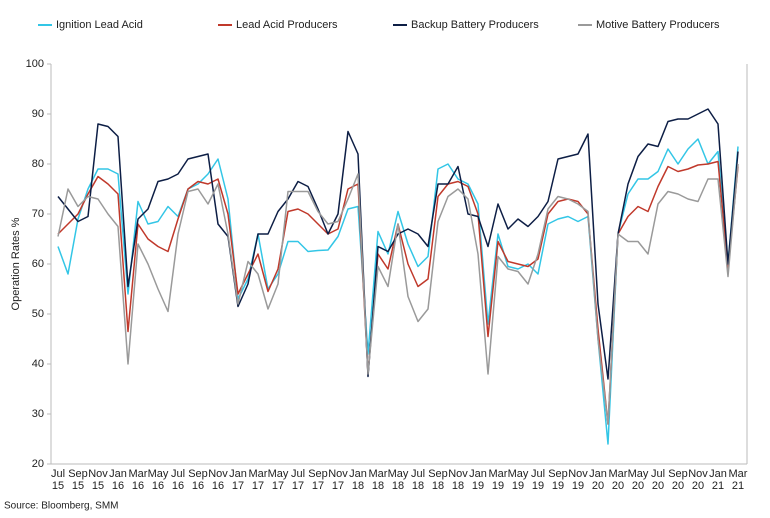 The height and width of the screenshot is (518, 770). What do you see at coordinates (538, 480) in the screenshot?
I see `x-tick-label: Jul 19` at bounding box center [538, 480].